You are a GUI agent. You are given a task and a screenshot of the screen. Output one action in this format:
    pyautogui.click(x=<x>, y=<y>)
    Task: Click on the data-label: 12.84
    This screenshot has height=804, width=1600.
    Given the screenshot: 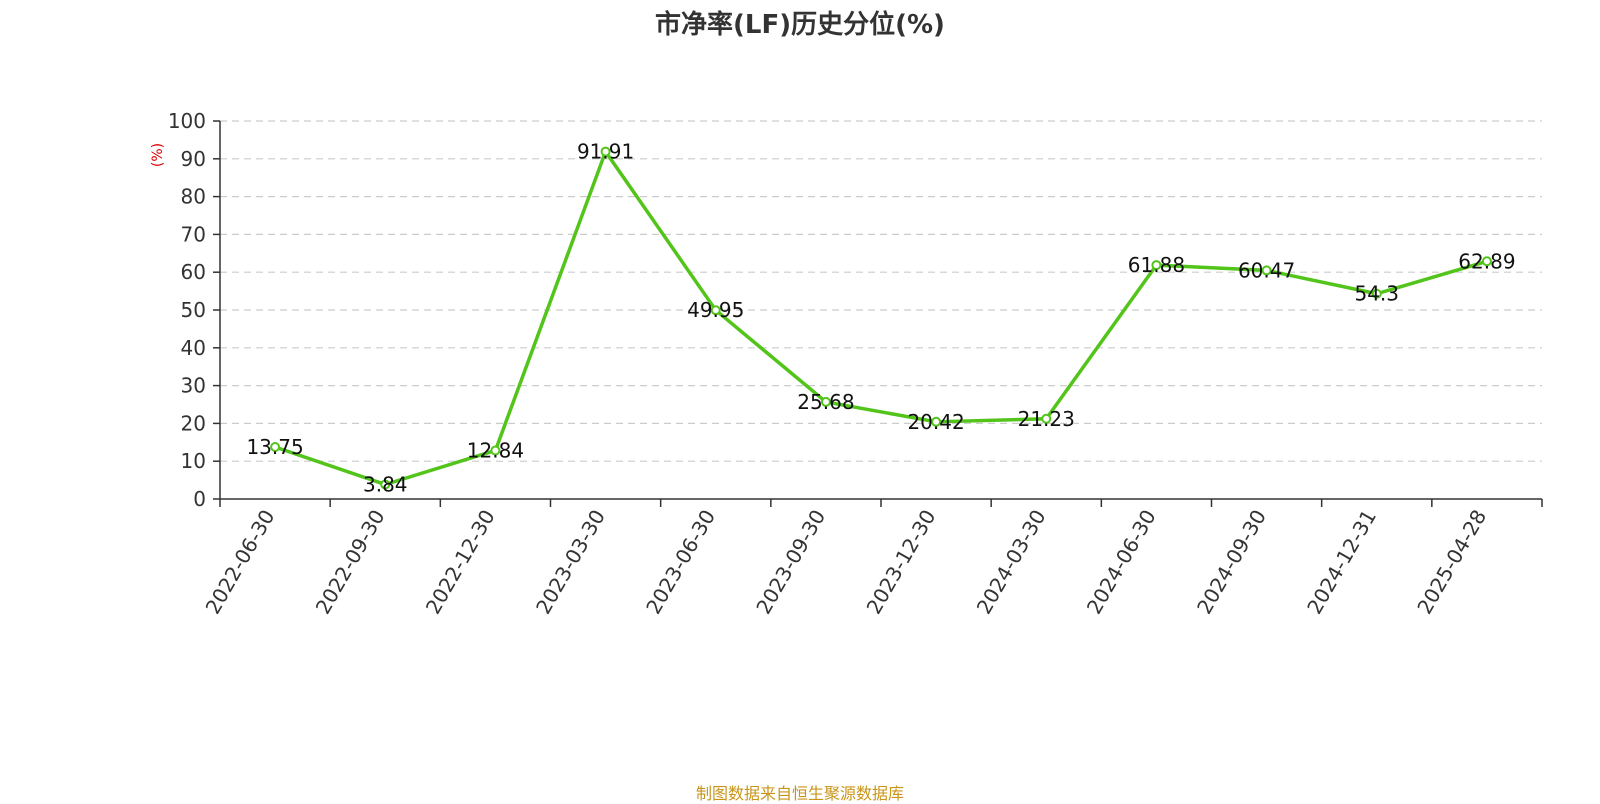 What is the action you would take?
    pyautogui.click(x=495, y=450)
    